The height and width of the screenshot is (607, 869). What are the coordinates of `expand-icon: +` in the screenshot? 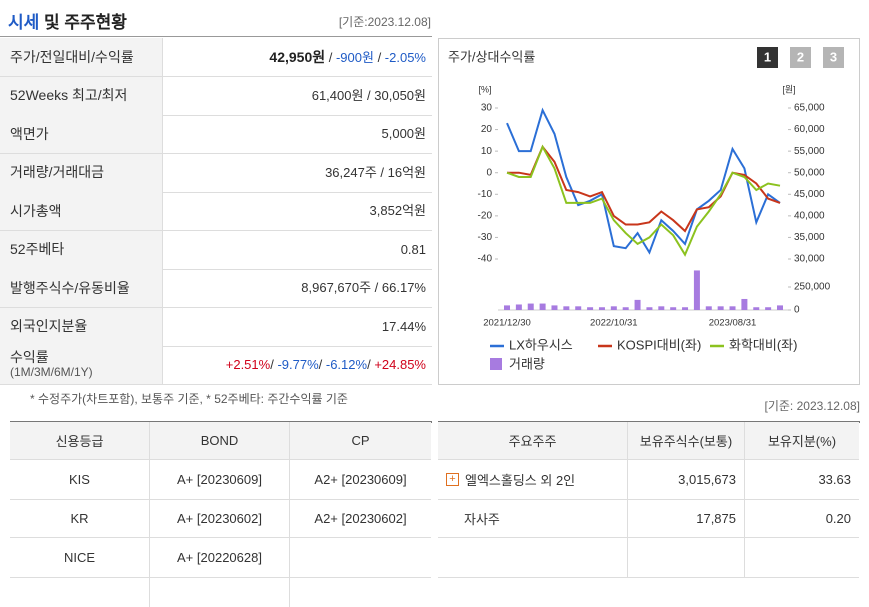 It's located at (452, 479).